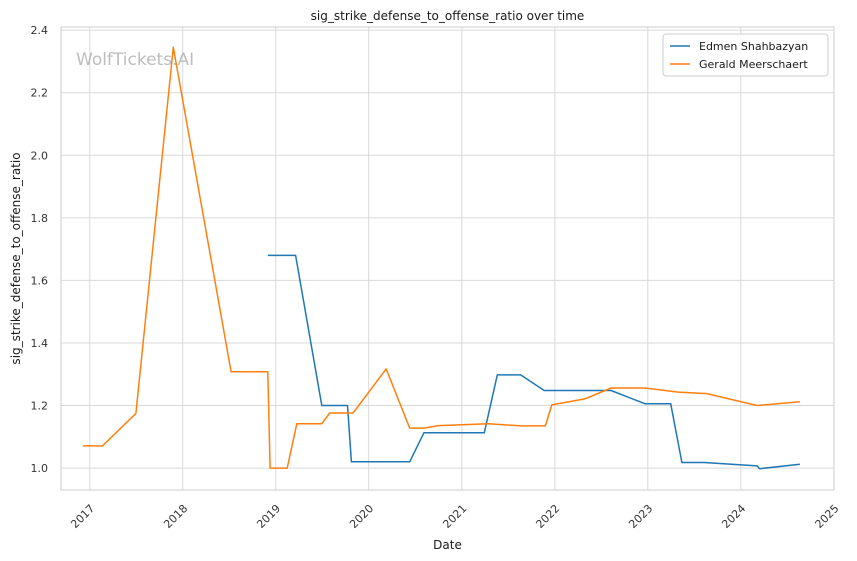 This screenshot has width=857, height=561. Describe the element at coordinates (40, 406) in the screenshot. I see `y-tick-label: 1.2` at that location.